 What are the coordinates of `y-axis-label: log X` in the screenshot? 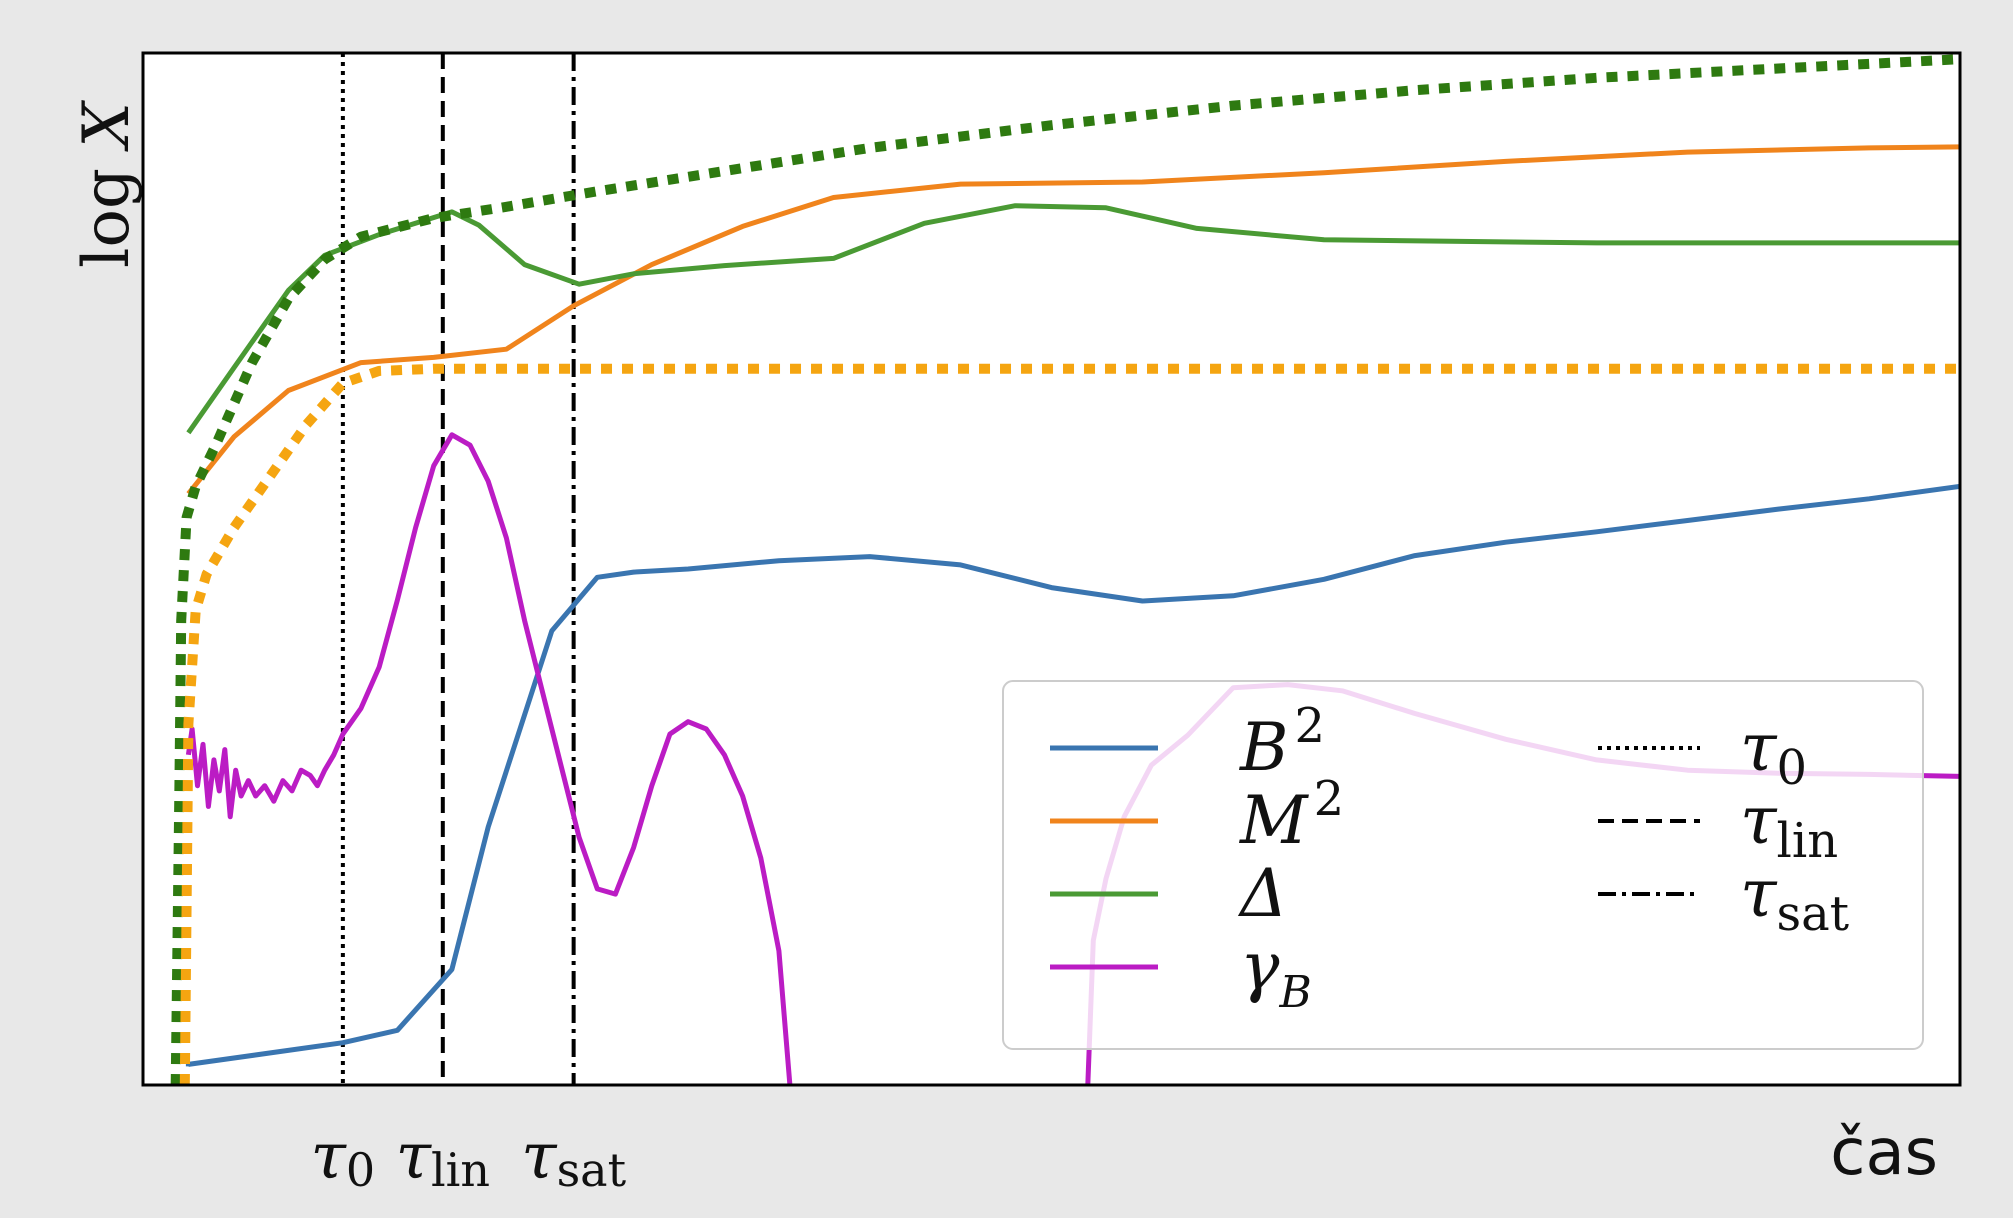 It's located at (107, 184).